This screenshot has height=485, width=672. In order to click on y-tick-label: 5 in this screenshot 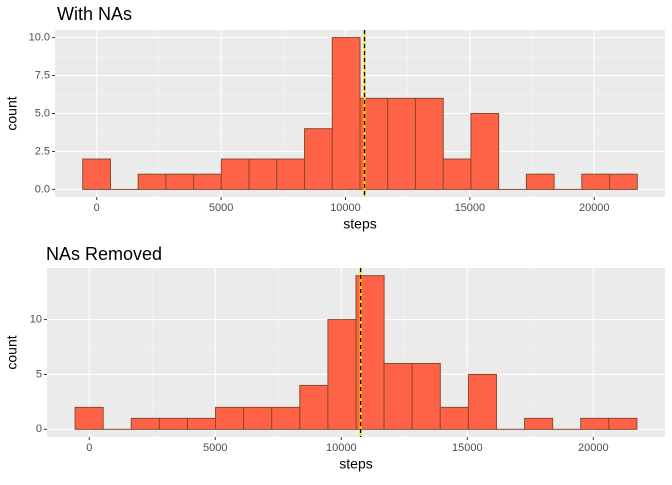, I will do `click(39, 374)`.